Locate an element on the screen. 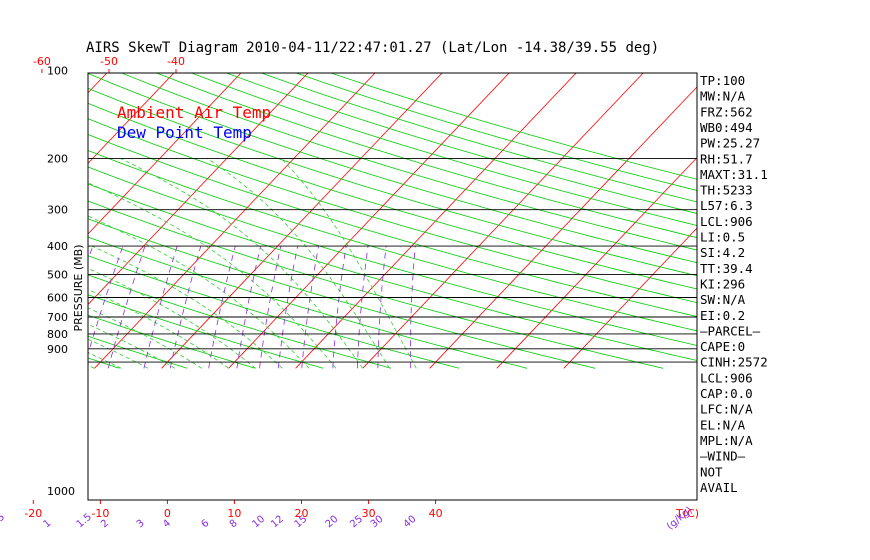 The width and height of the screenshot is (870, 560). mixing-ratio-label: 20 is located at coordinates (332, 522).